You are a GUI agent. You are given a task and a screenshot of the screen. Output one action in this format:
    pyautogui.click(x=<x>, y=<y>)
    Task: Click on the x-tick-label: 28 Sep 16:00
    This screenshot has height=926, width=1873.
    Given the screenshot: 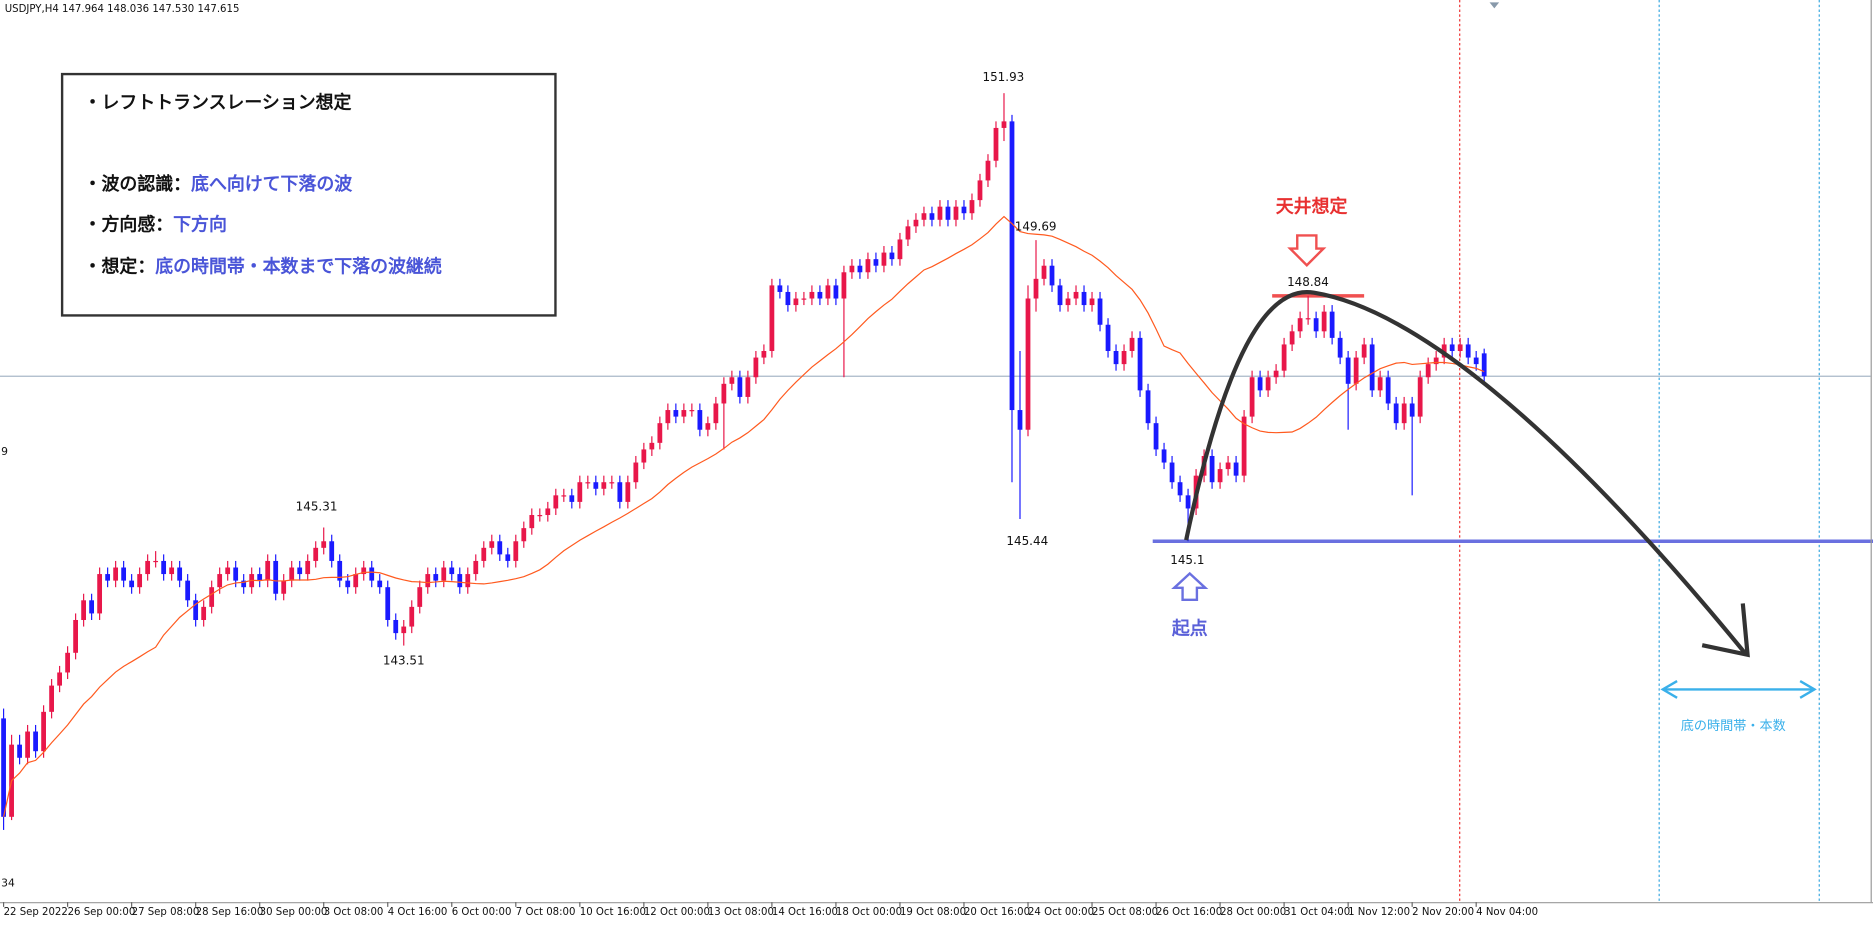 What is the action you would take?
    pyautogui.click(x=230, y=912)
    